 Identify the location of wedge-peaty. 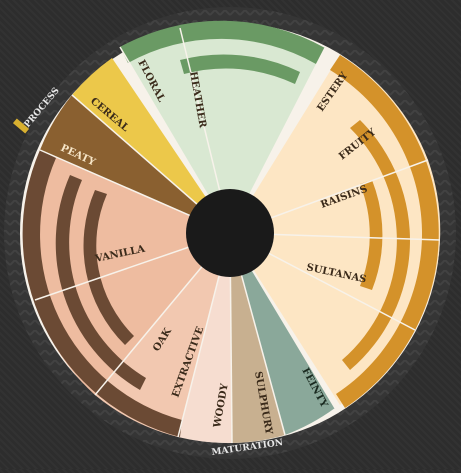
(135, 164).